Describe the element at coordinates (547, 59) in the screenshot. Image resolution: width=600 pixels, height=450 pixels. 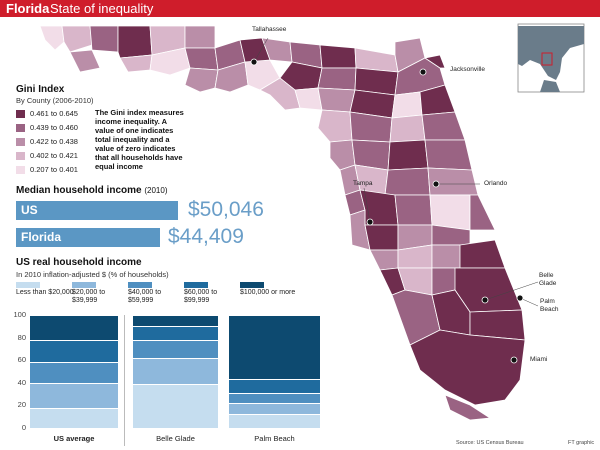
I see `inset-highlight` at that location.